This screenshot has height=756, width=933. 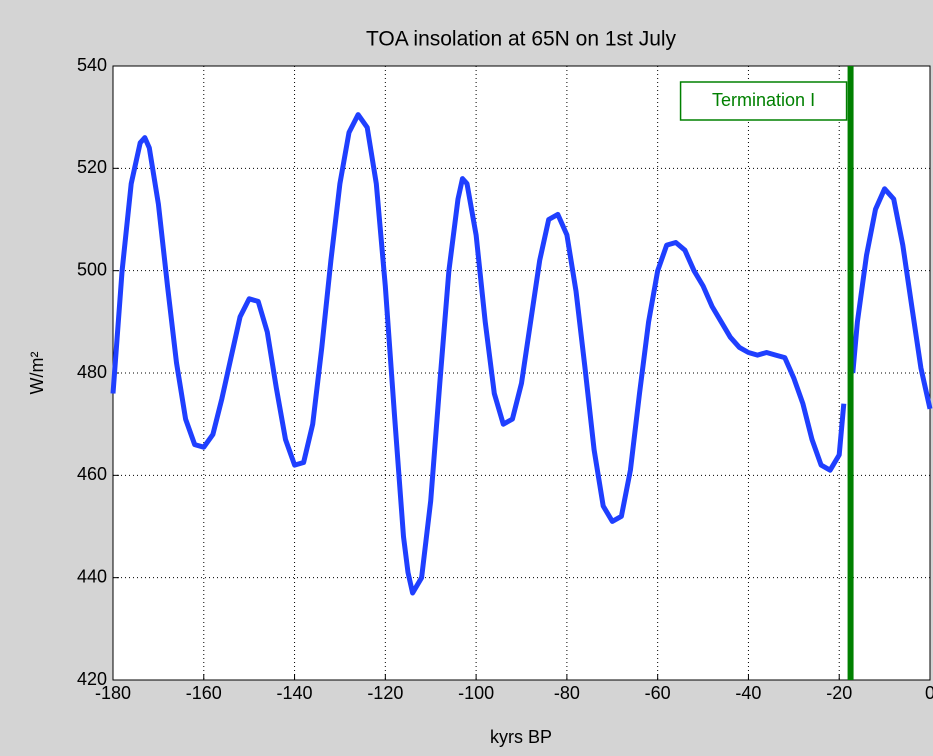 I want to click on y-tick-label: 540, so click(x=92, y=65).